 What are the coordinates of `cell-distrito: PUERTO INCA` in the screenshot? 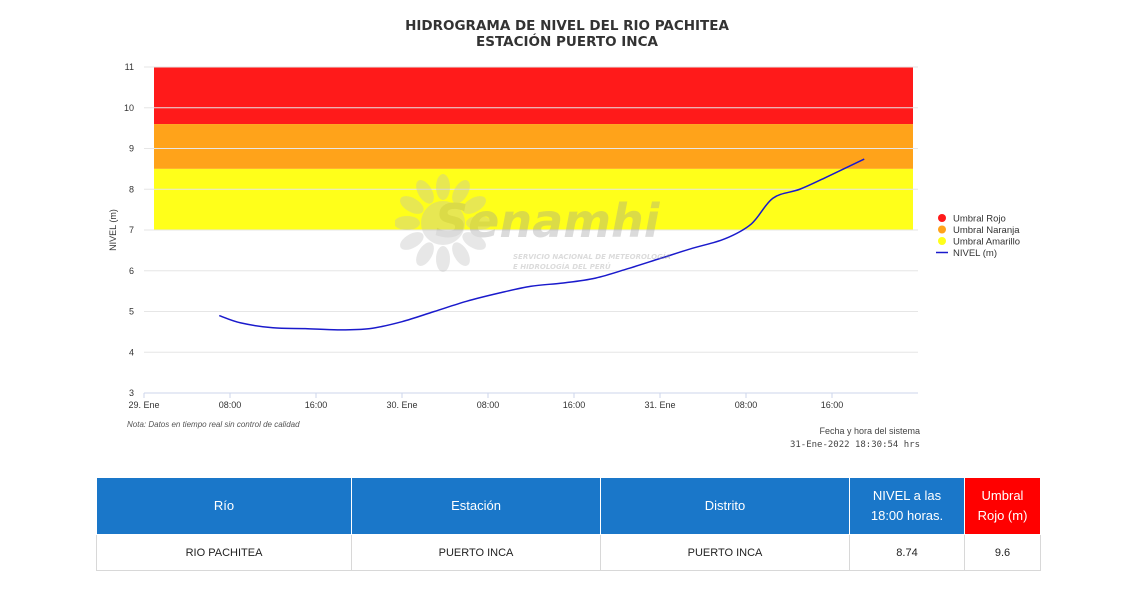 It's located at (725, 552).